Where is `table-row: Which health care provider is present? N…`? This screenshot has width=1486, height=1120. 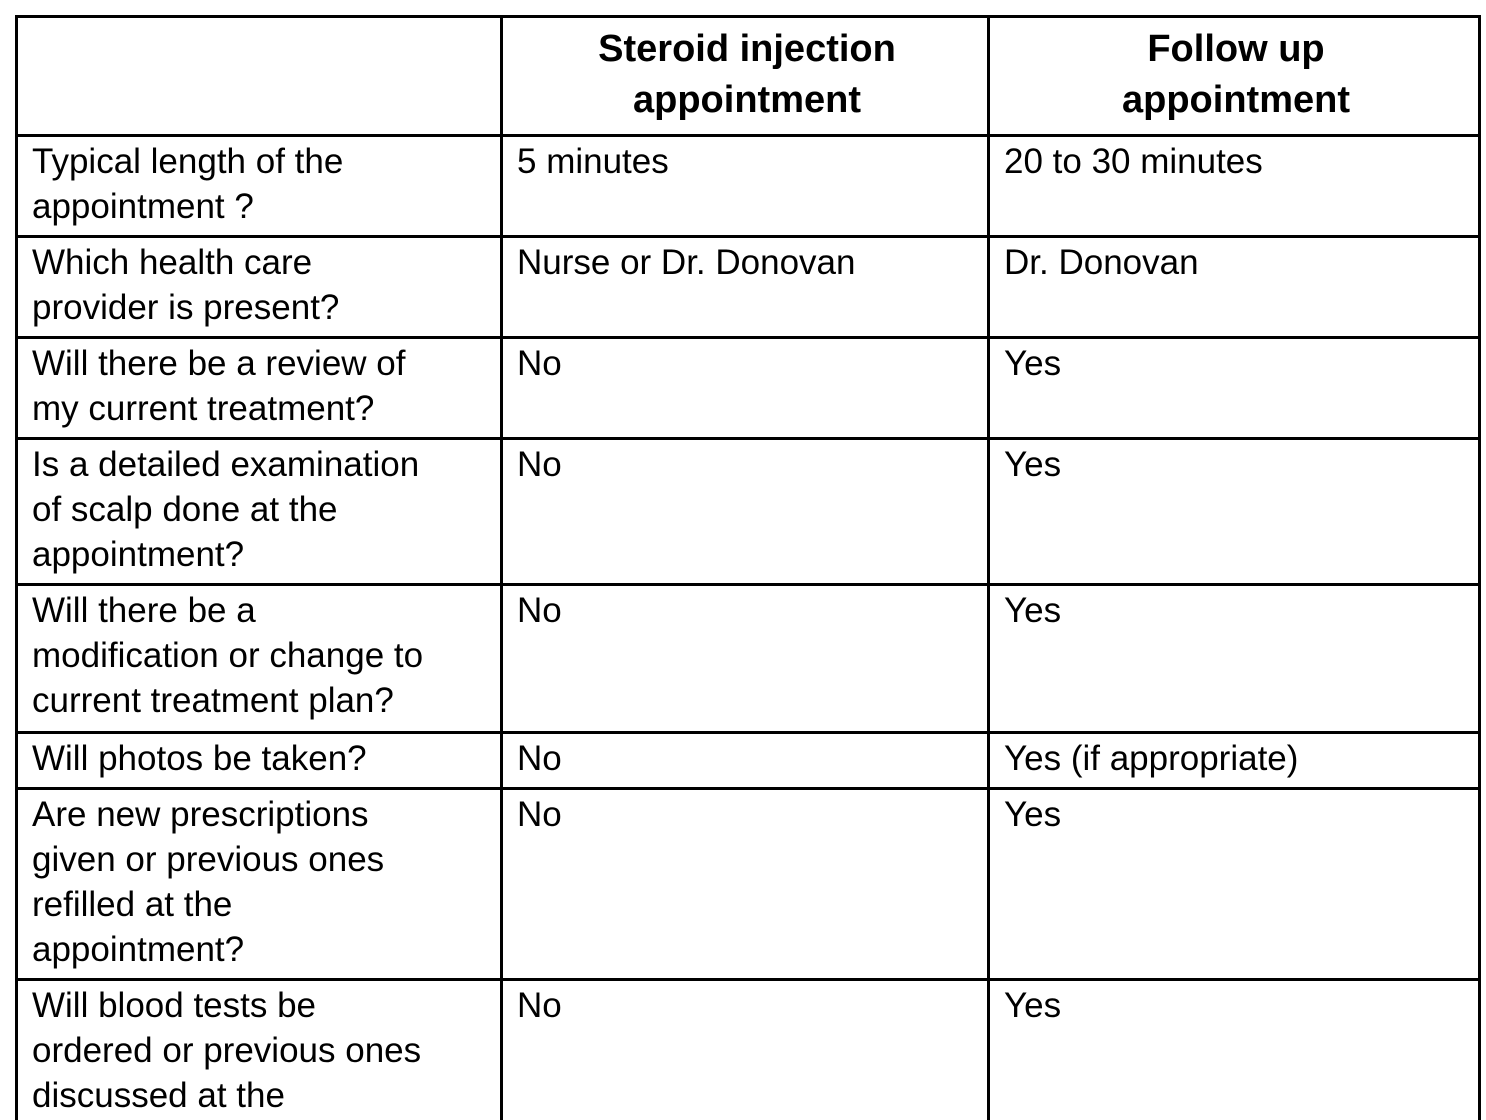 table-row: Which health care provider is present? N… is located at coordinates (748, 287).